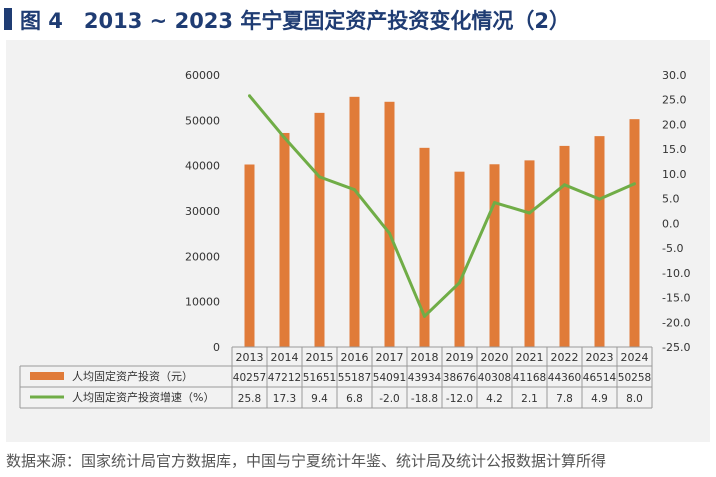 The height and width of the screenshot is (477, 716). Describe the element at coordinates (495, 357) in the screenshot. I see `category-label: 2020` at that location.